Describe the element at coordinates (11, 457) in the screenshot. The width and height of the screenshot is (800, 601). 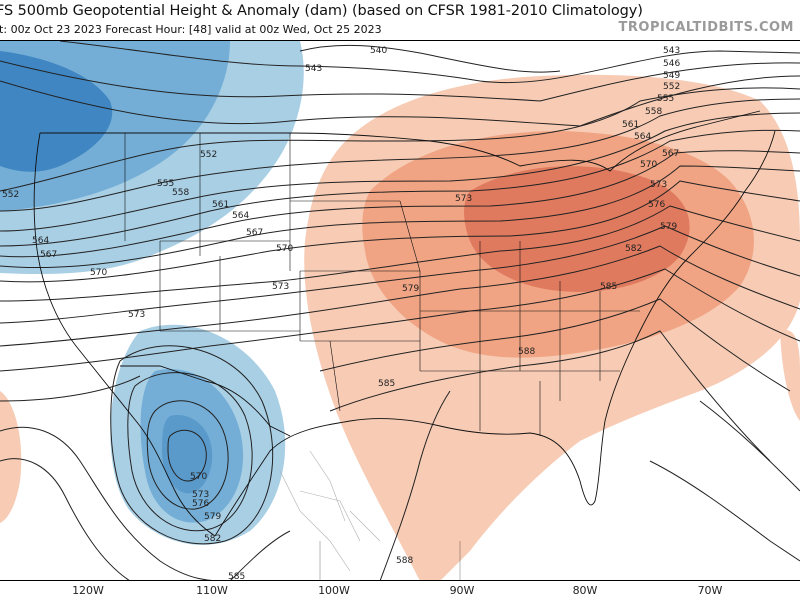
I see `anomaly-red-pacific-edge` at that location.